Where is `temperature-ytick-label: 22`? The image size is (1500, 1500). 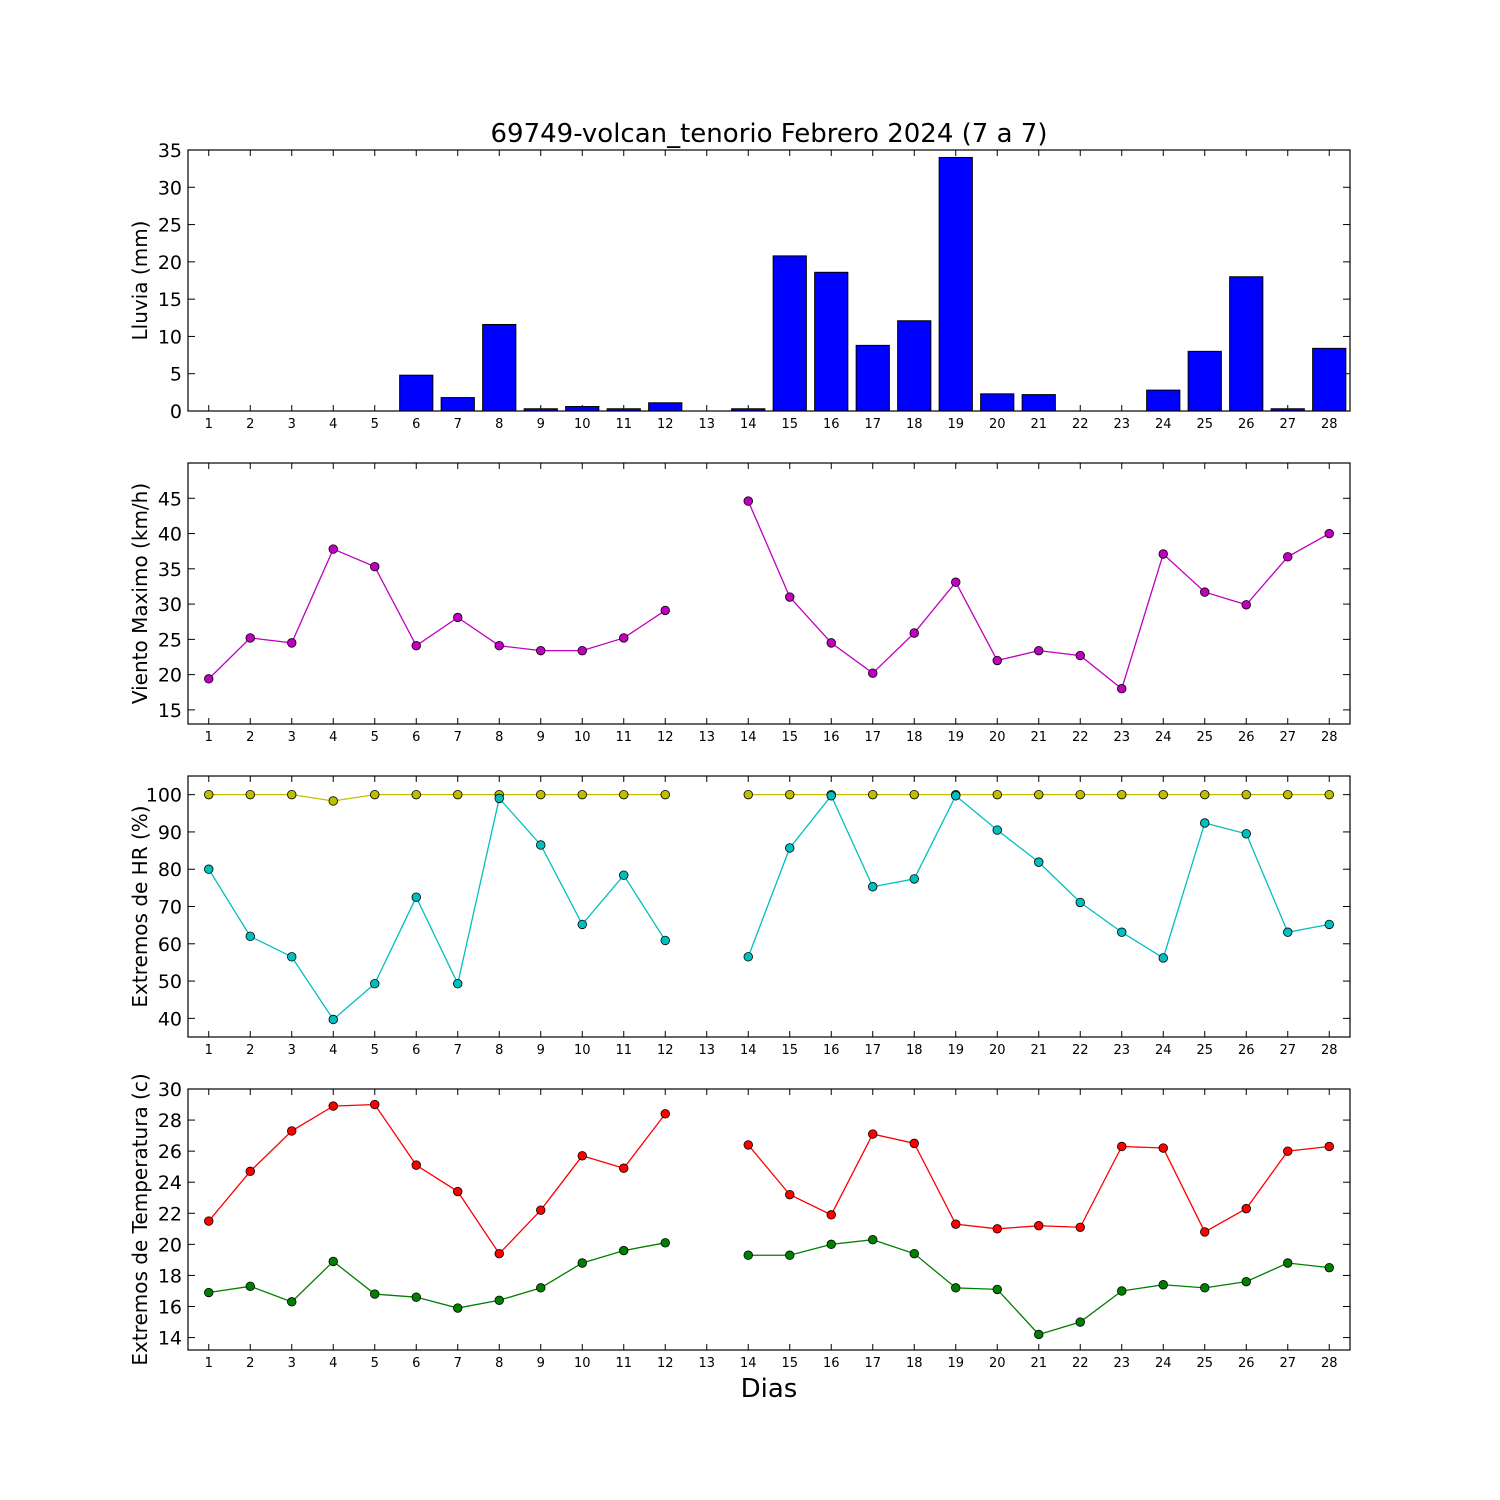 temperature-ytick-label: 22 is located at coordinates (170, 1214).